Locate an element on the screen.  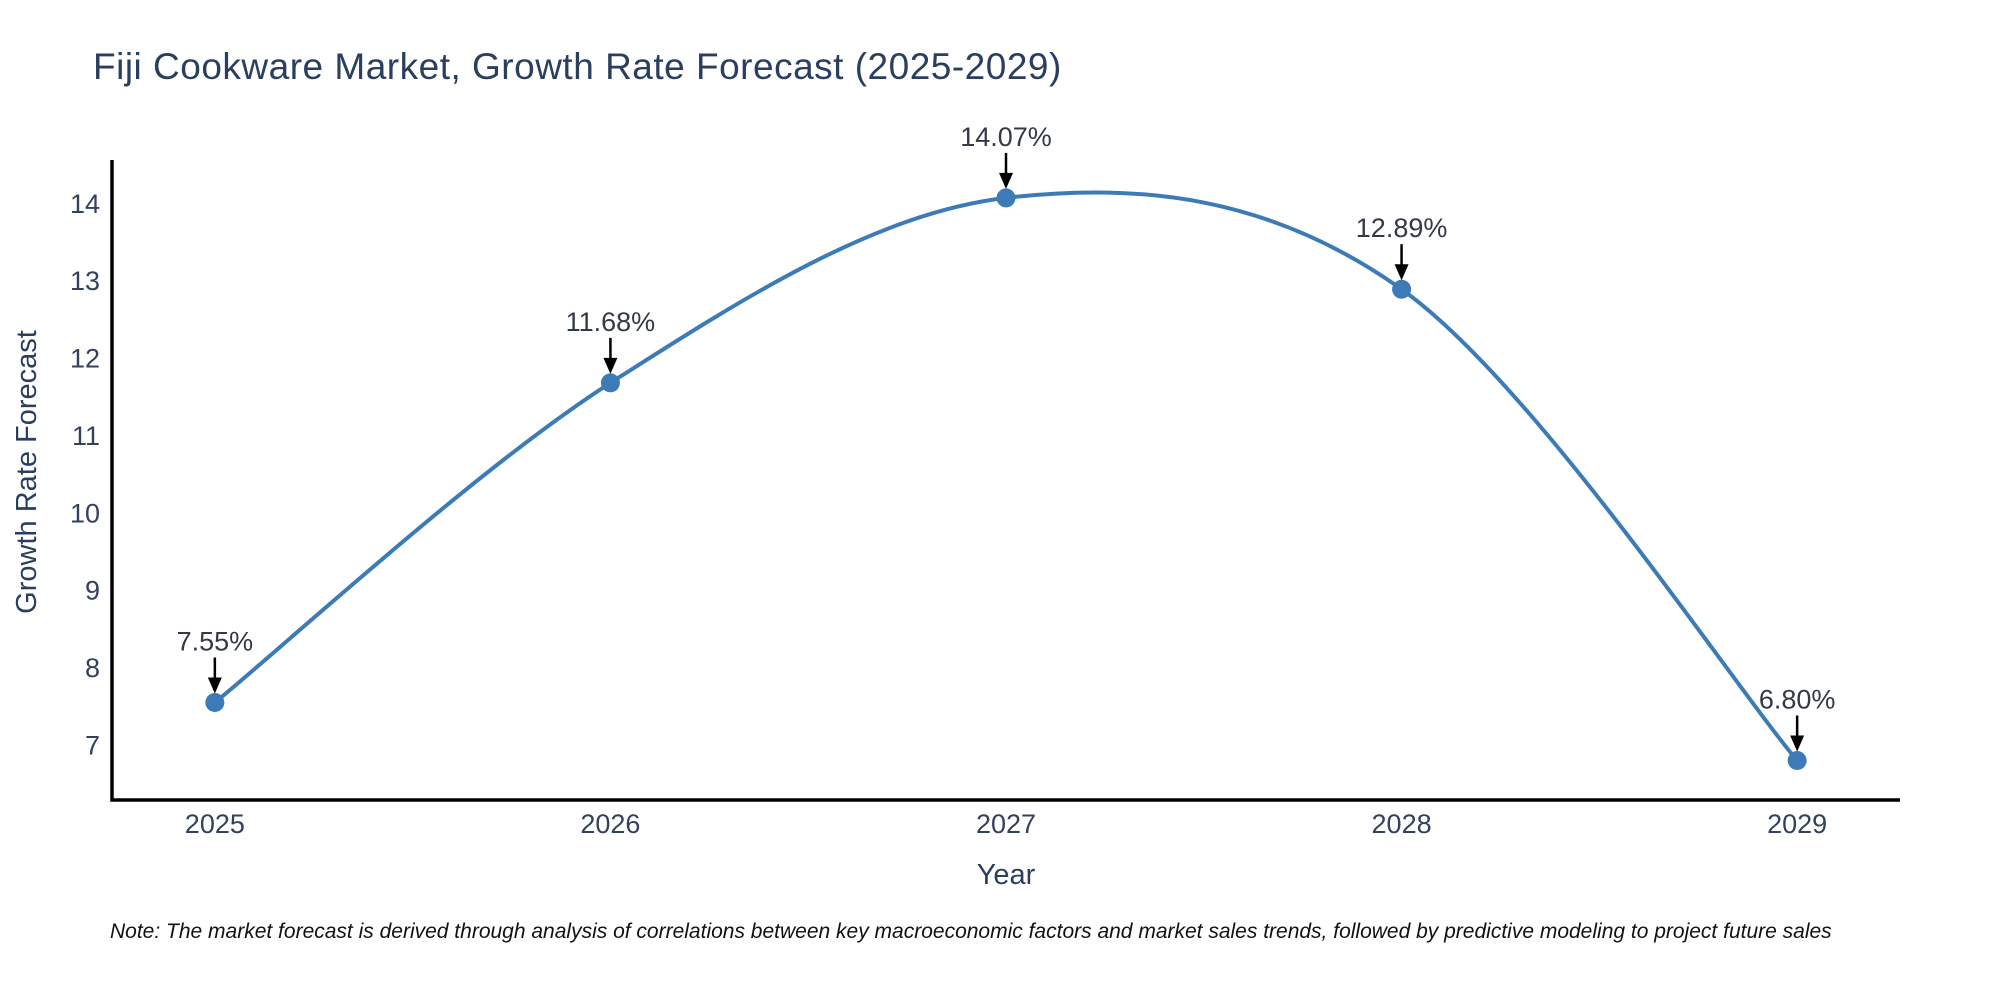
data-point-2025 is located at coordinates (215, 702).